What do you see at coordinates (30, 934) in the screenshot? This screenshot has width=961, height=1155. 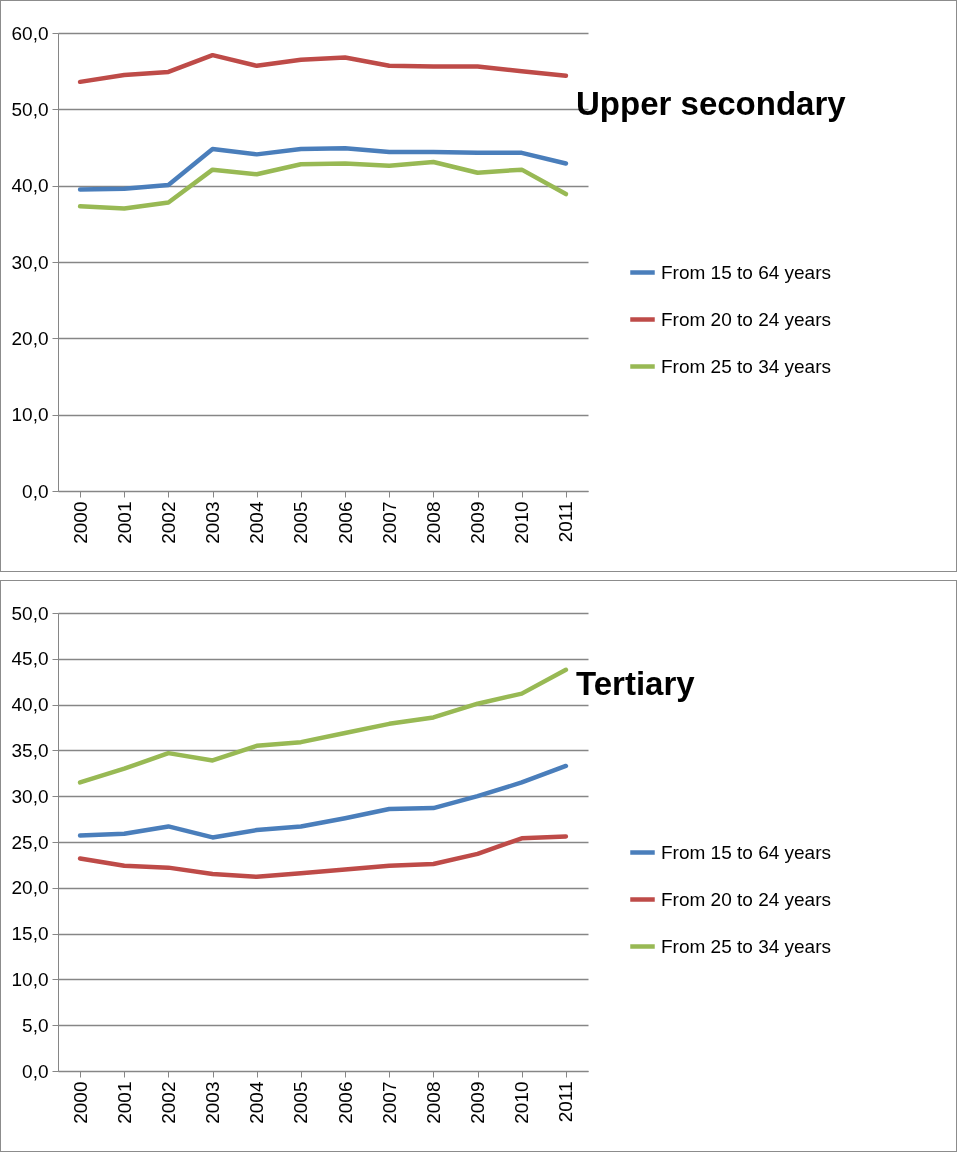 I see `y-tick-label: 15,0` at bounding box center [30, 934].